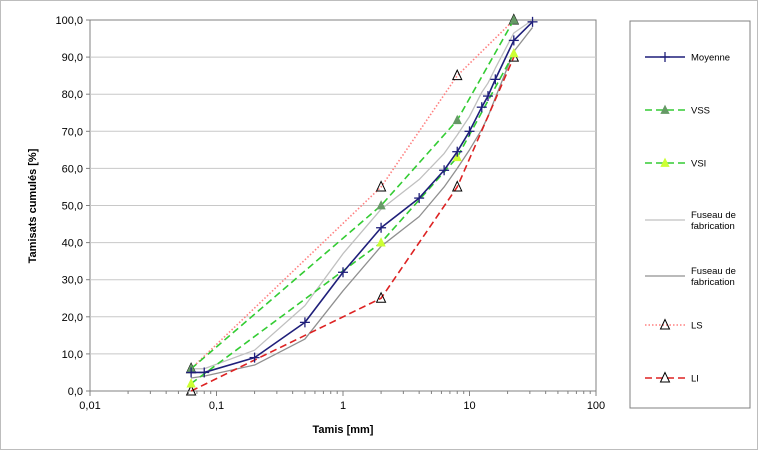 The image size is (758, 455). Describe the element at coordinates (687, 58) in the screenshot. I see `legend-item-0: Moyenne` at that location.